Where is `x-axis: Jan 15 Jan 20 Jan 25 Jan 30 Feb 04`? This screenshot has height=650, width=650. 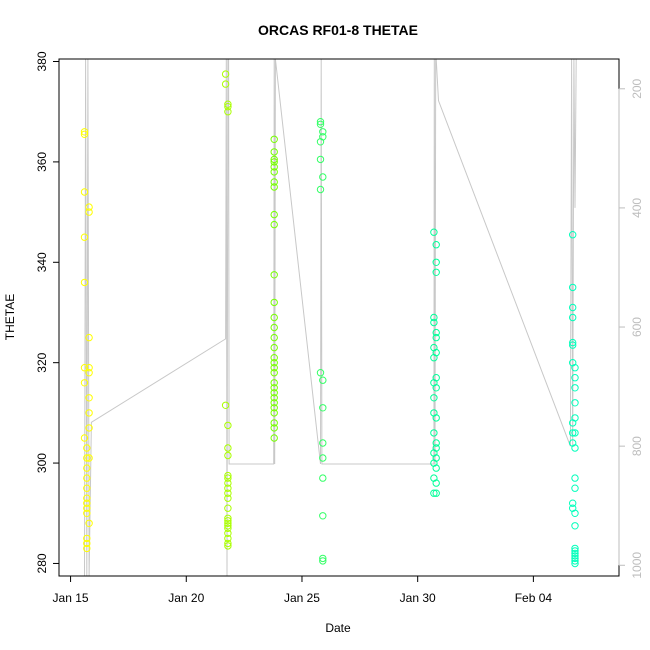 x-axis: Jan 15 Jan 20 Jan 25 Jan 30 Feb 04 is located at coordinates (302, 590).